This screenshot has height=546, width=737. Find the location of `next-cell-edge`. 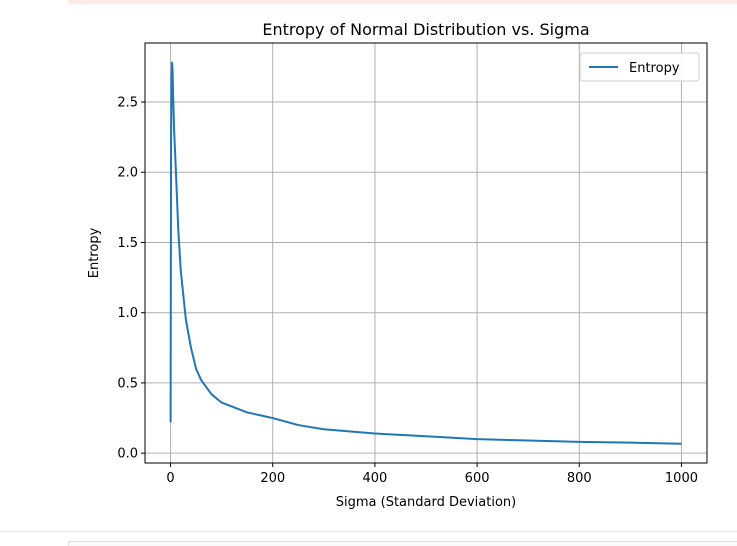

next-cell-edge is located at coordinates (402, 543).